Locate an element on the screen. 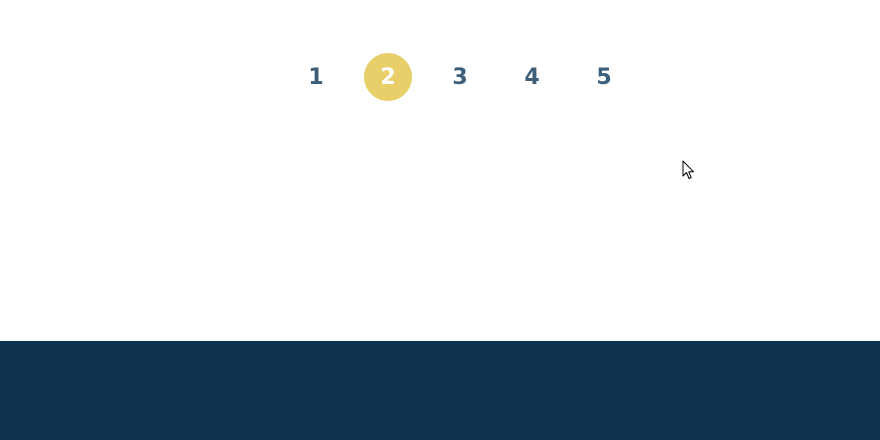  pagination: 1 2 3 4 5 is located at coordinates (460, 77).